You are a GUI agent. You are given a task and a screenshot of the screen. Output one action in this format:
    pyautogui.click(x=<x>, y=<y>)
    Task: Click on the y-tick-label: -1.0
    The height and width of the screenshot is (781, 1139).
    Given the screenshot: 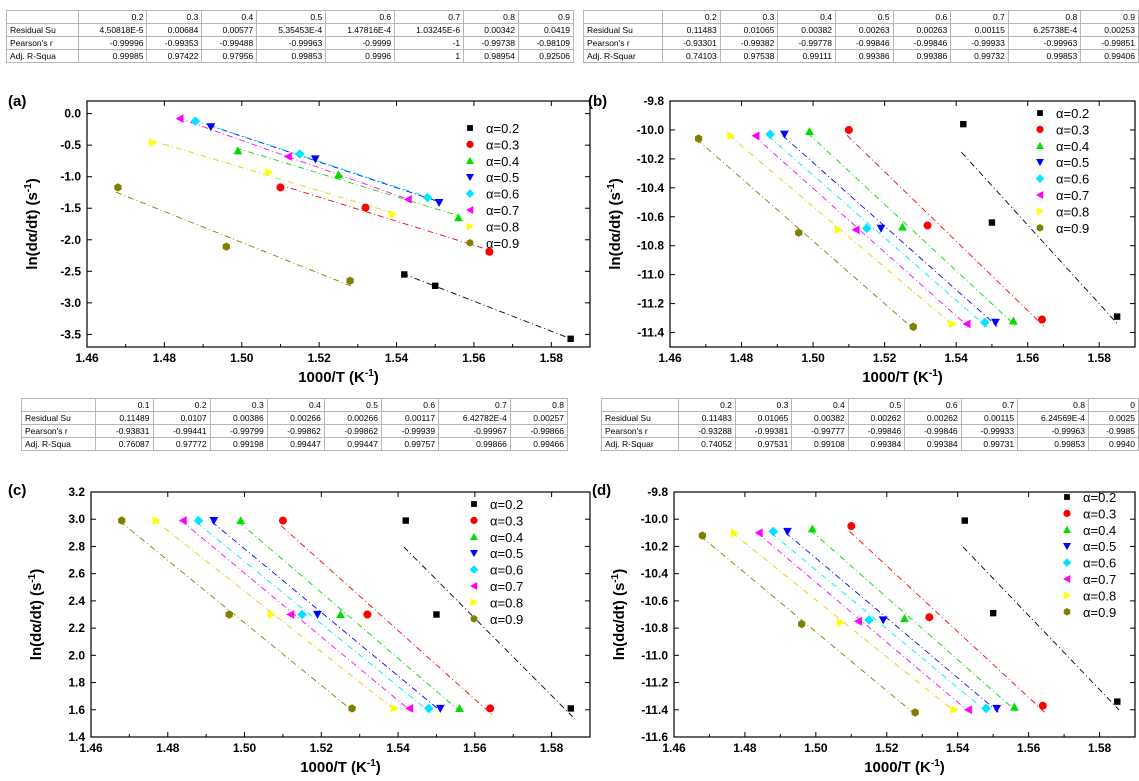 What is the action you would take?
    pyautogui.click(x=70, y=177)
    